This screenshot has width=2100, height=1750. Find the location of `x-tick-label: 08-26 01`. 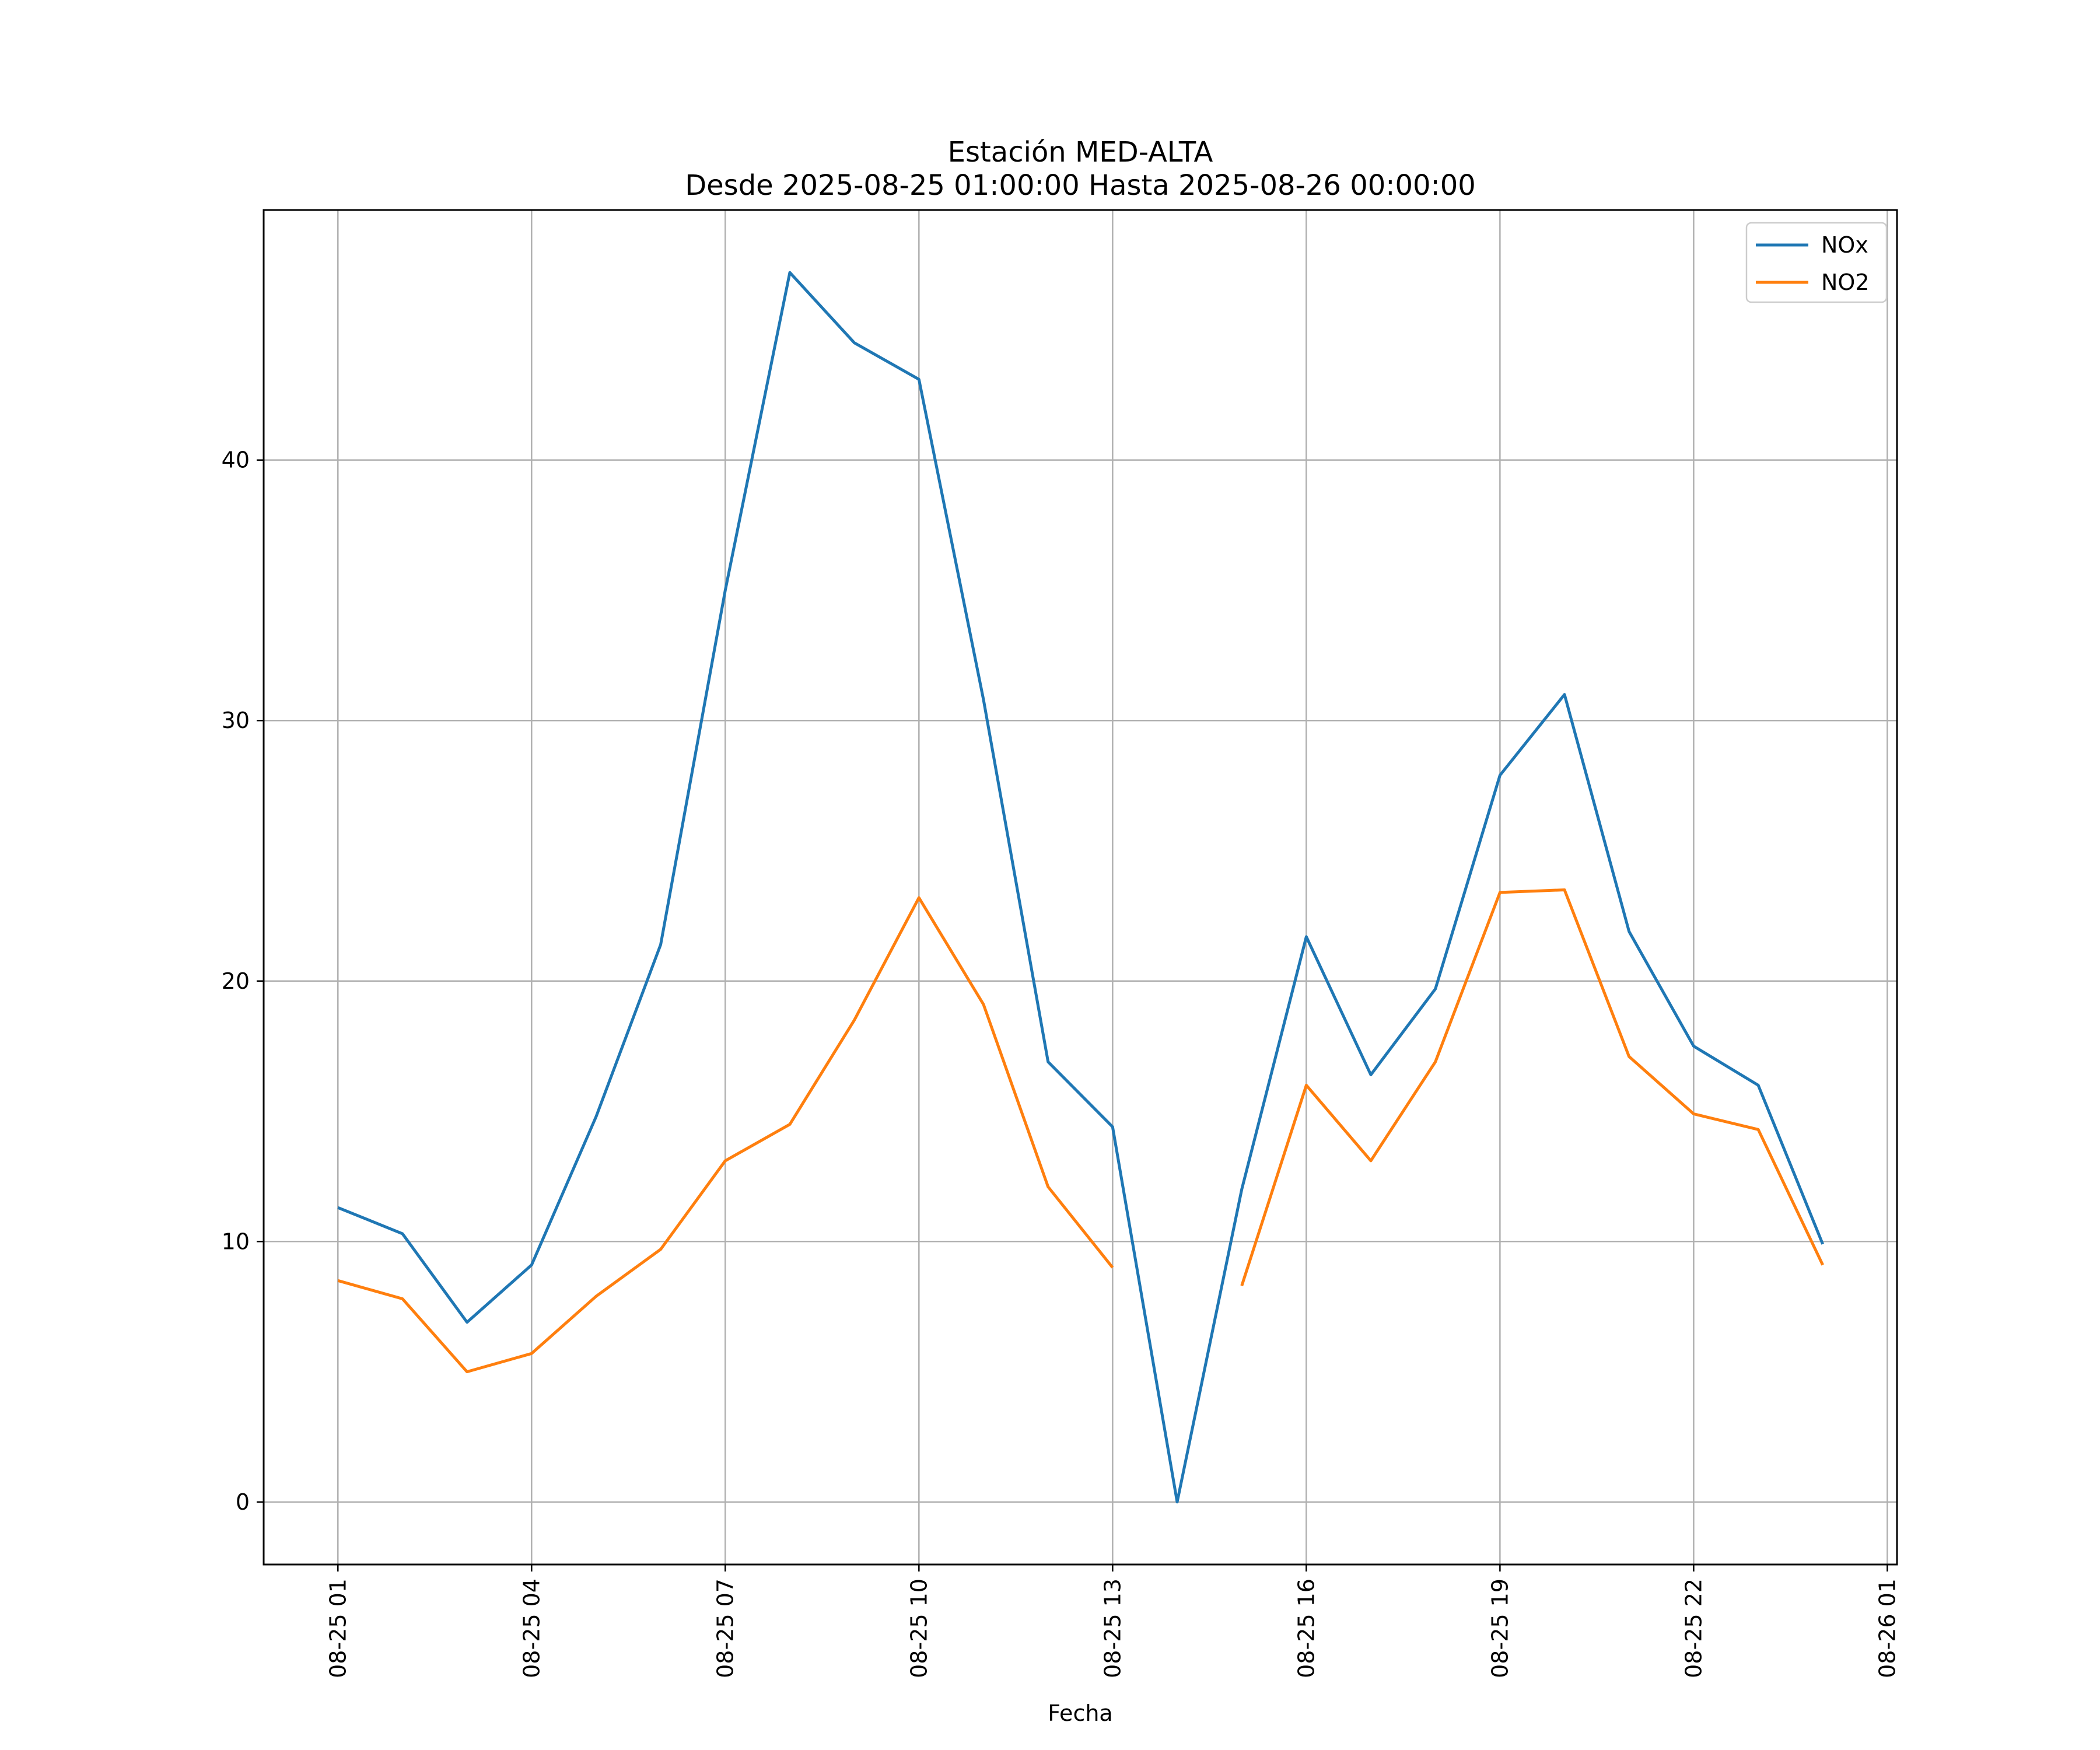

x-tick-label: 08-26 01 is located at coordinates (1887, 1628).